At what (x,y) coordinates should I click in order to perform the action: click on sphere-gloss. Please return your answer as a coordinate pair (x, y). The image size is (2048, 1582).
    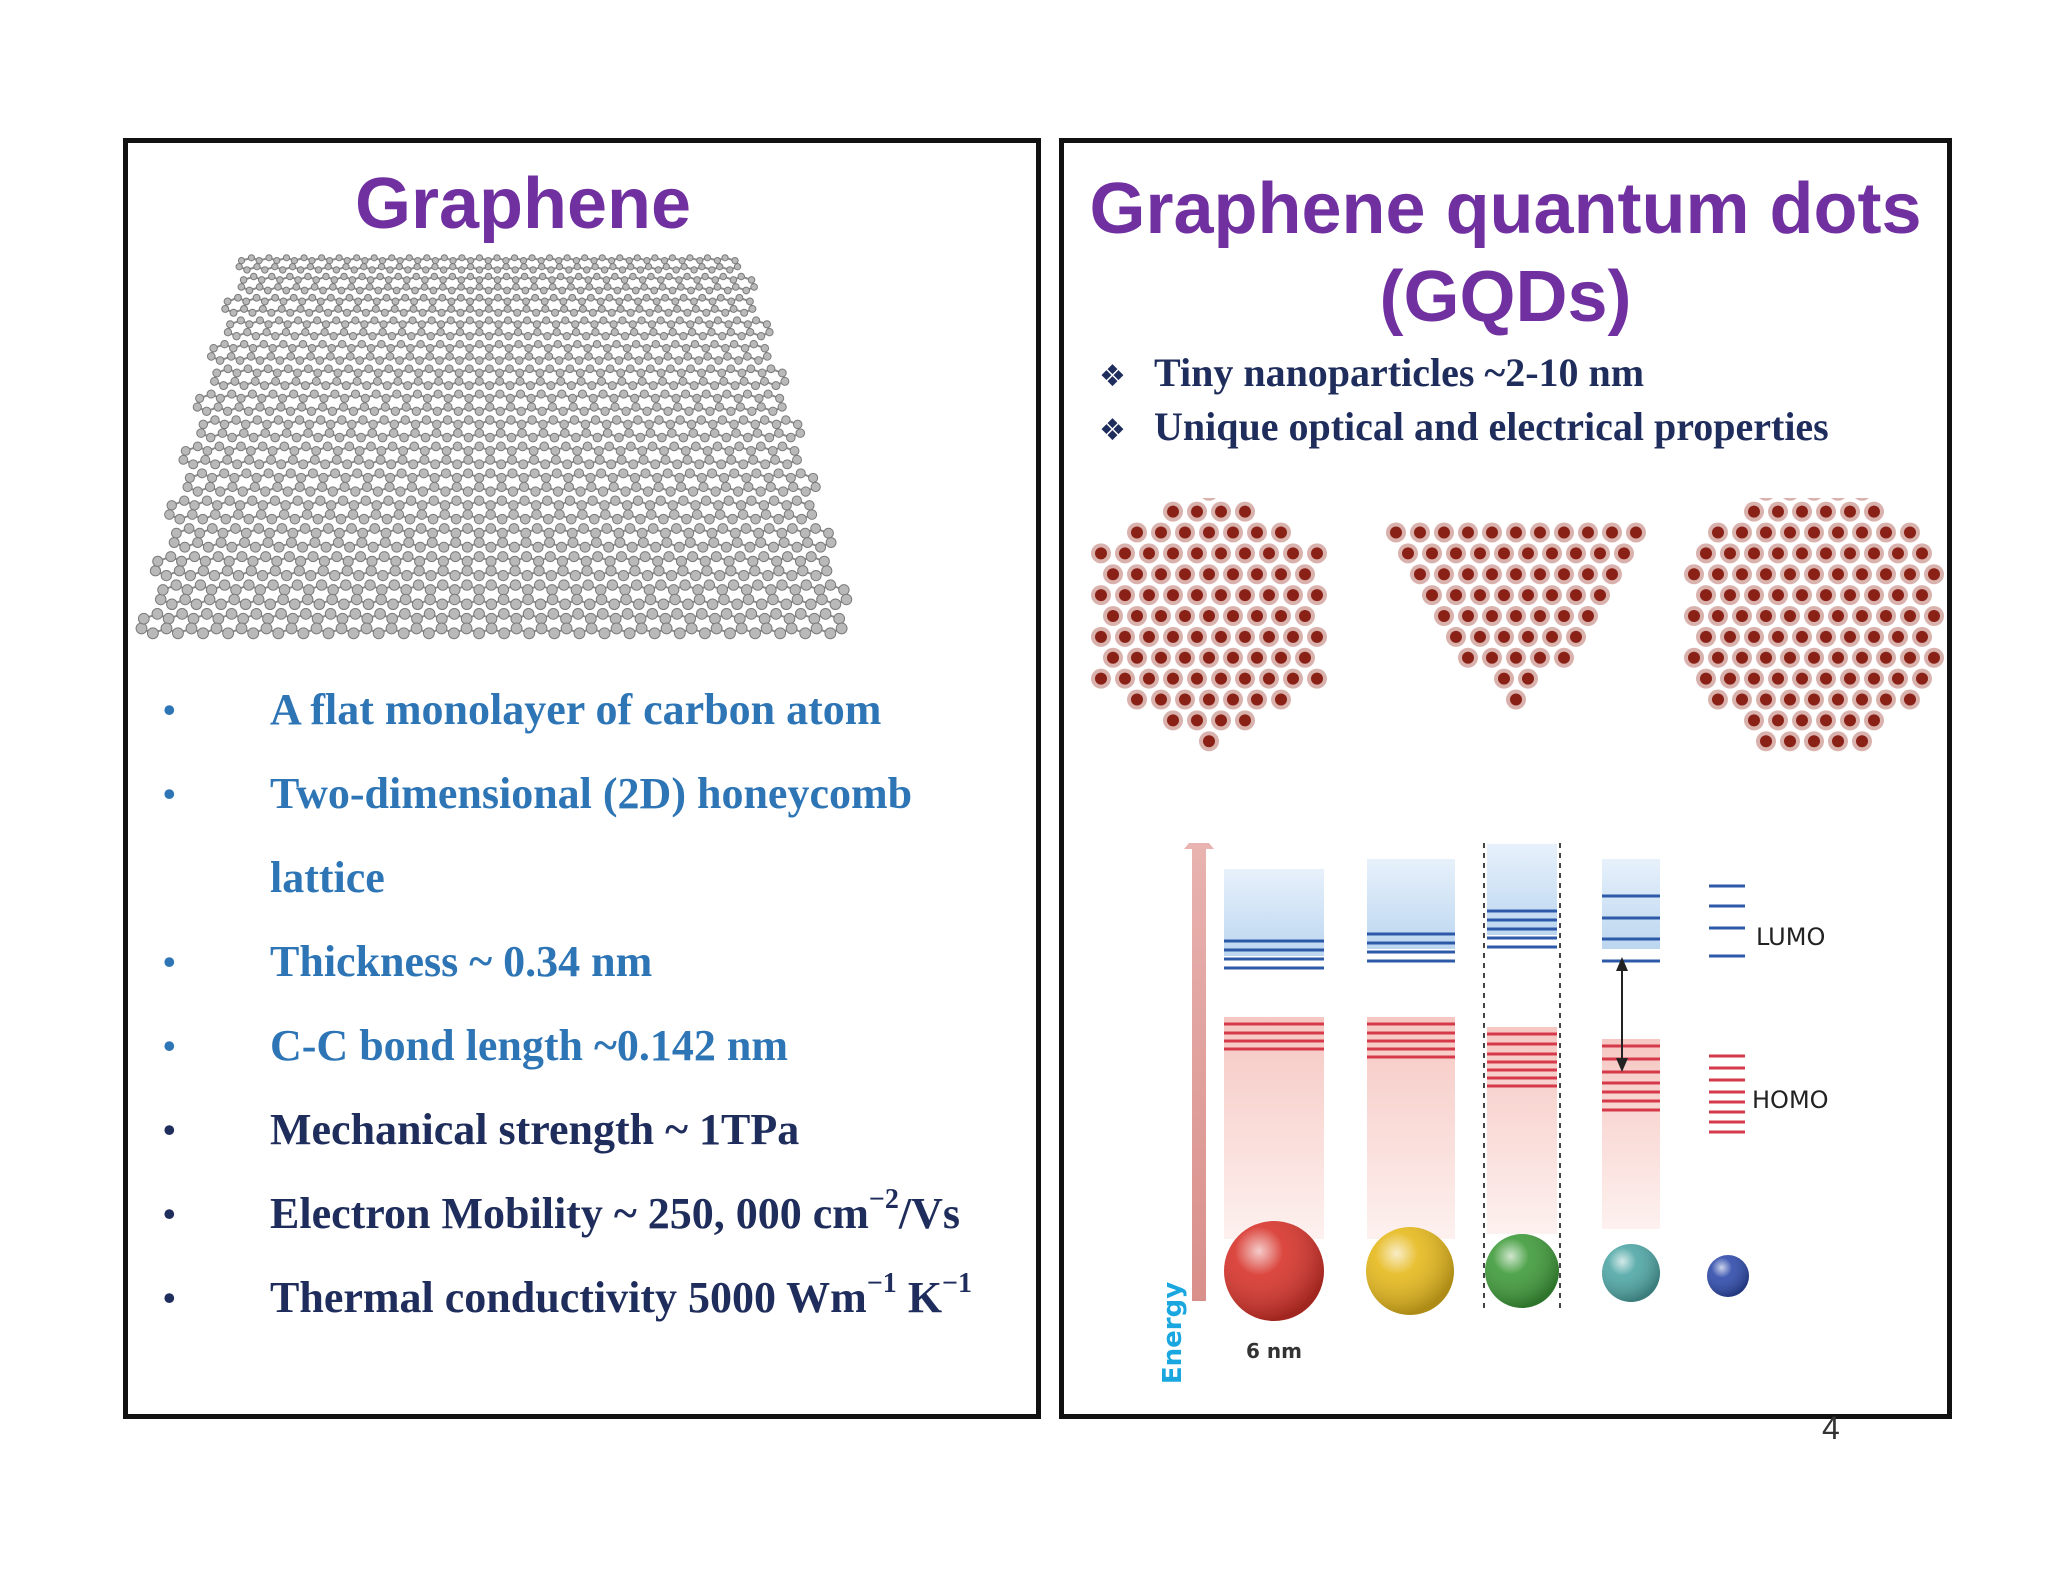
    Looking at the image, I should click on (1728, 1276).